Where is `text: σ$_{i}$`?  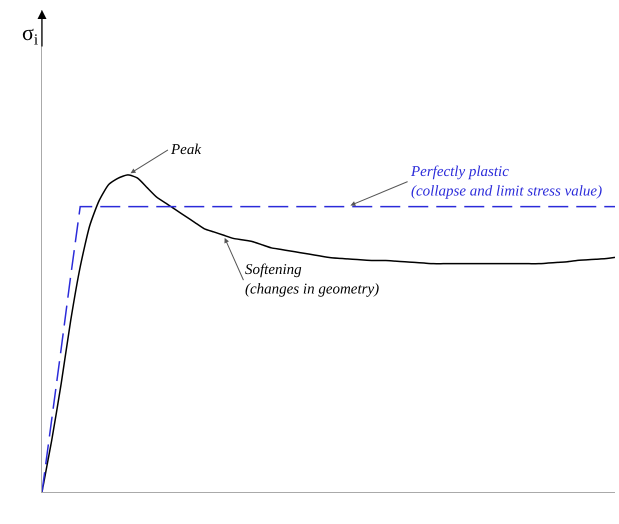
text: σ$_{i}$ is located at coordinates (30, 34).